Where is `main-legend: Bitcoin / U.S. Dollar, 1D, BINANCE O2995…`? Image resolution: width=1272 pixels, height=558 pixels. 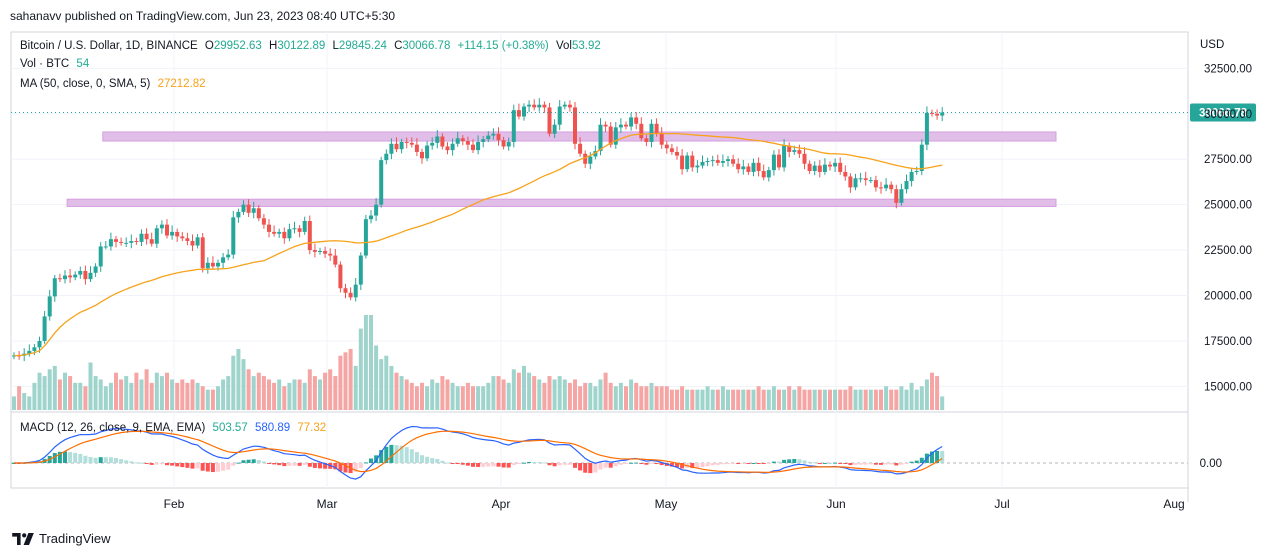 main-legend: Bitcoin / U.S. Dollar, 1D, BINANCE O2995… is located at coordinates (312, 46).